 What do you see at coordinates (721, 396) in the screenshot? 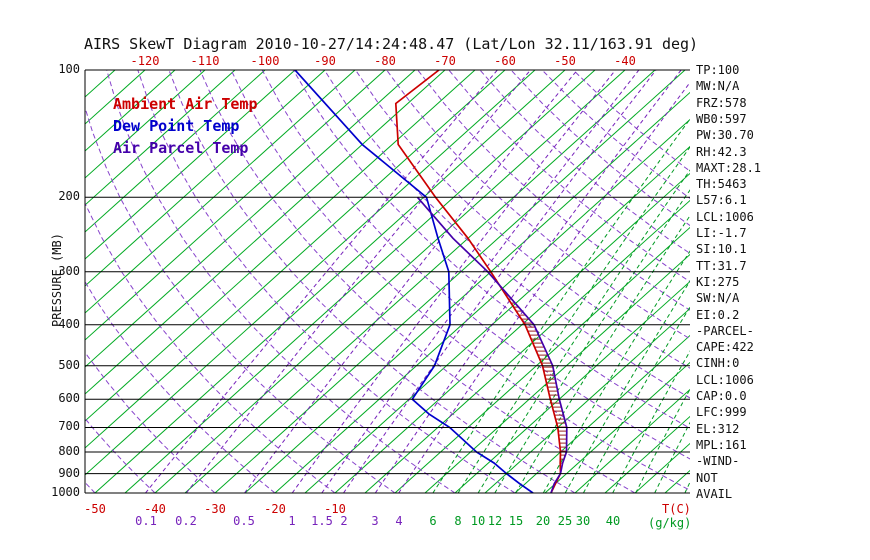
I see `indices-line: CAP:0.0` at bounding box center [721, 396].